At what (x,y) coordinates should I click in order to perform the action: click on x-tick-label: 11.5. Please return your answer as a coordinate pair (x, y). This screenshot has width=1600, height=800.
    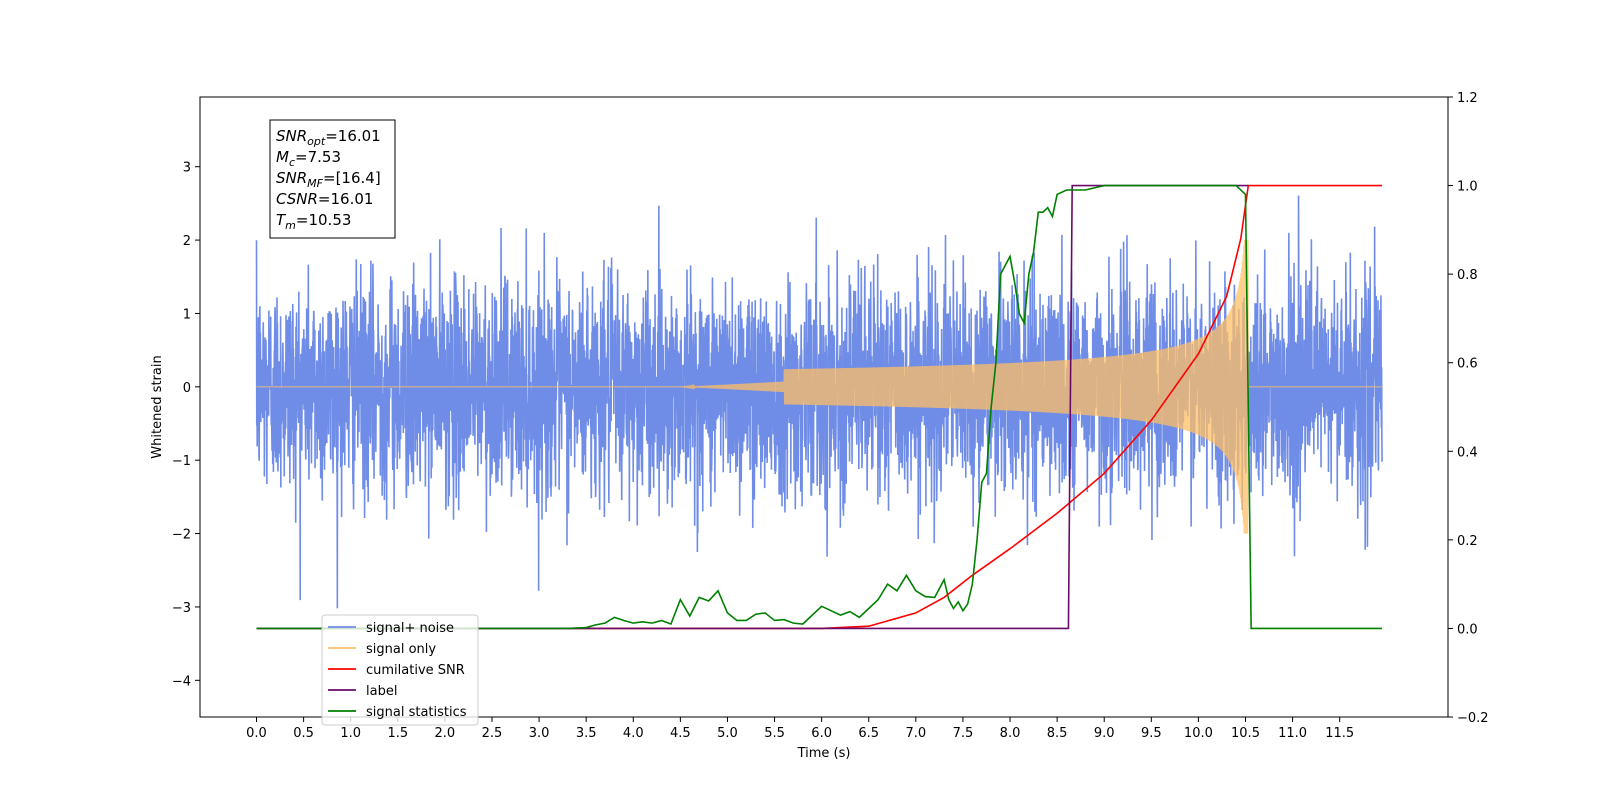
    Looking at the image, I should click on (1339, 733).